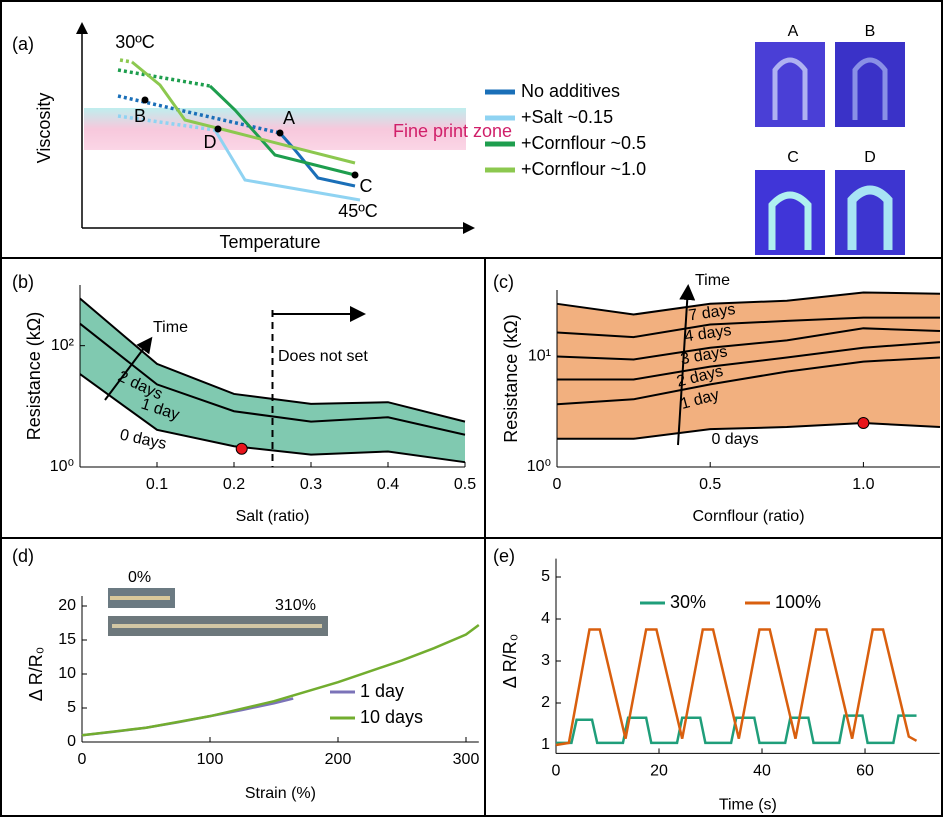  What do you see at coordinates (140, 116) in the screenshot?
I see `point-label: B` at bounding box center [140, 116].